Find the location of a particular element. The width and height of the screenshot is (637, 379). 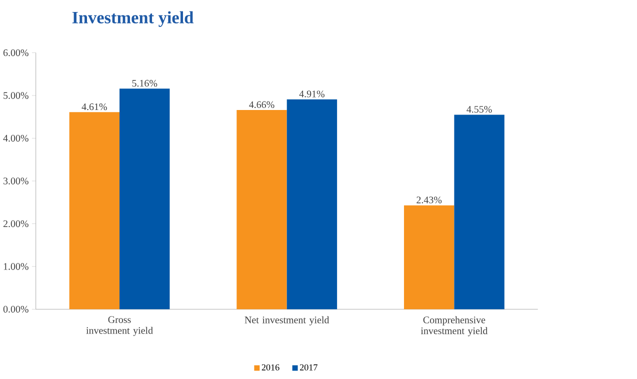

data-label: 5.16% is located at coordinates (145, 83).